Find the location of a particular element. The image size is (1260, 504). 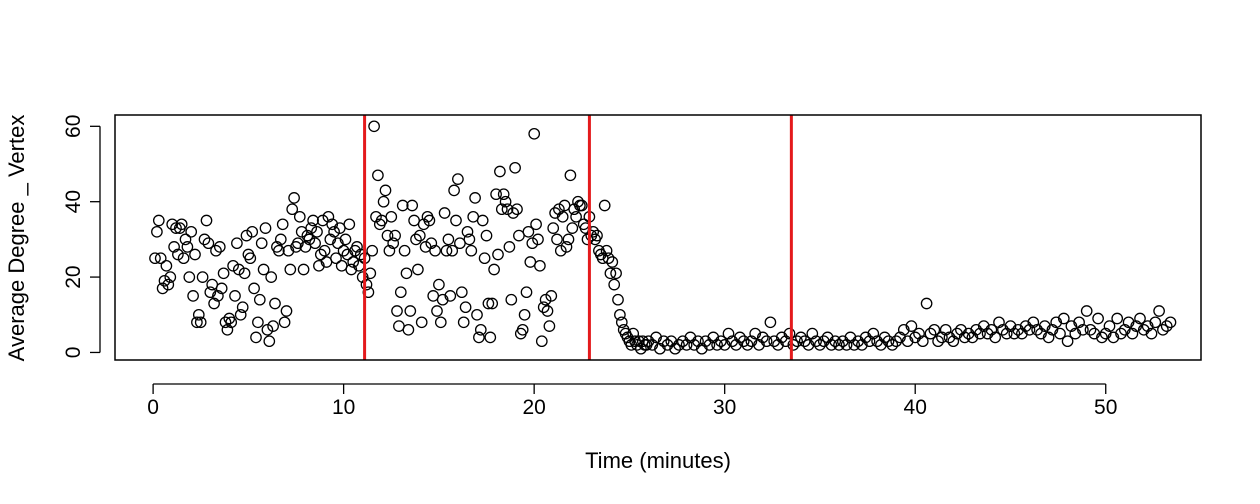

x-tick-label: 10 is located at coordinates (343, 407).